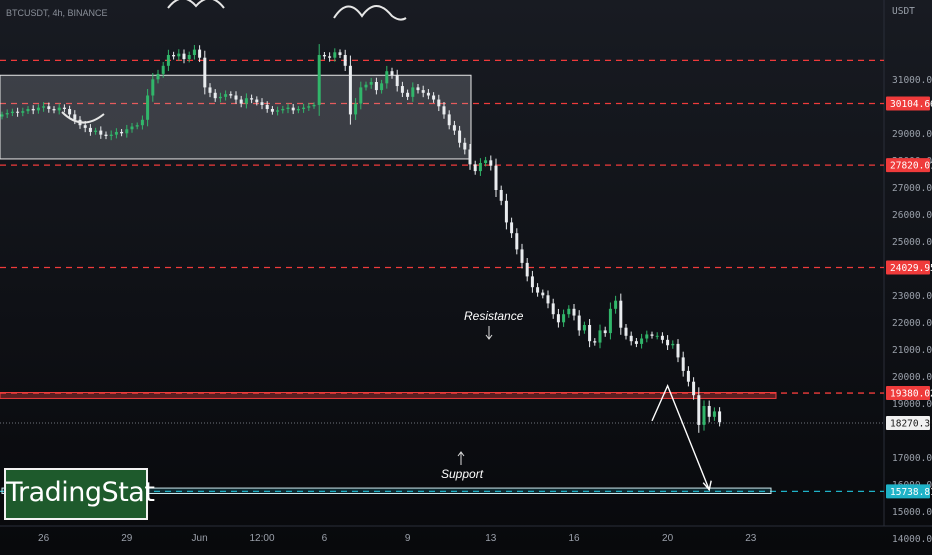 Image resolution: width=932 pixels, height=555 pixels. I want to click on resistance-label: Resistance, so click(494, 316).